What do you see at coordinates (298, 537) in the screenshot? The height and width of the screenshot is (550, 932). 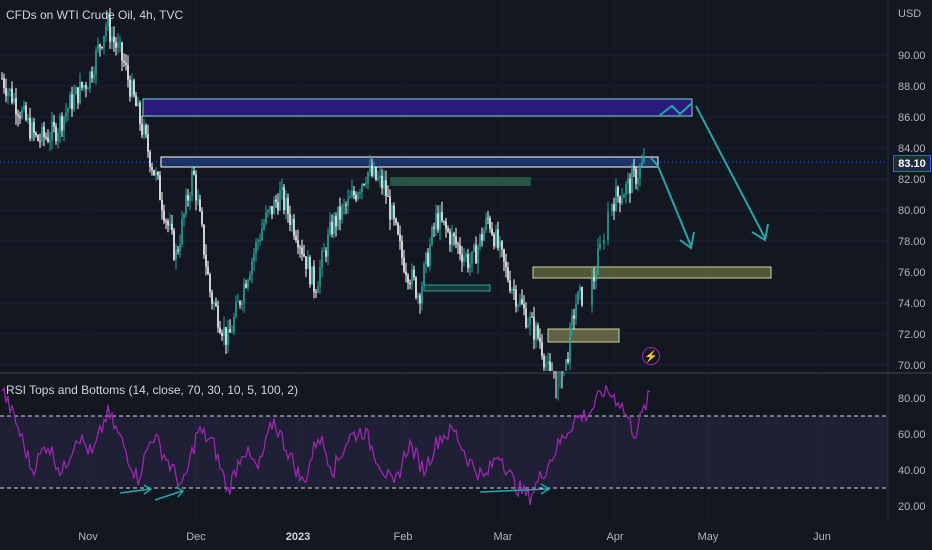 I see `time-axis-label: 2023` at bounding box center [298, 537].